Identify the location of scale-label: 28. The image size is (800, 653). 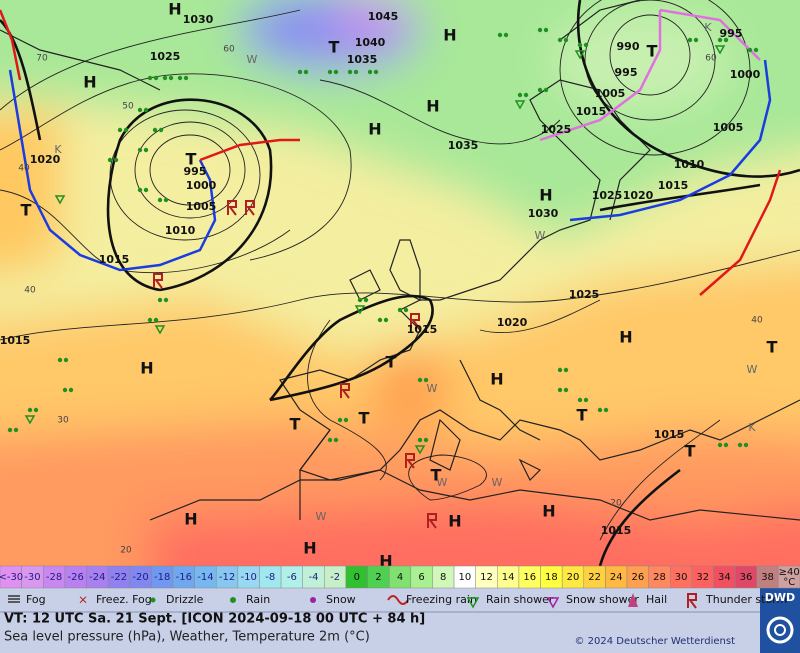
(659, 577).